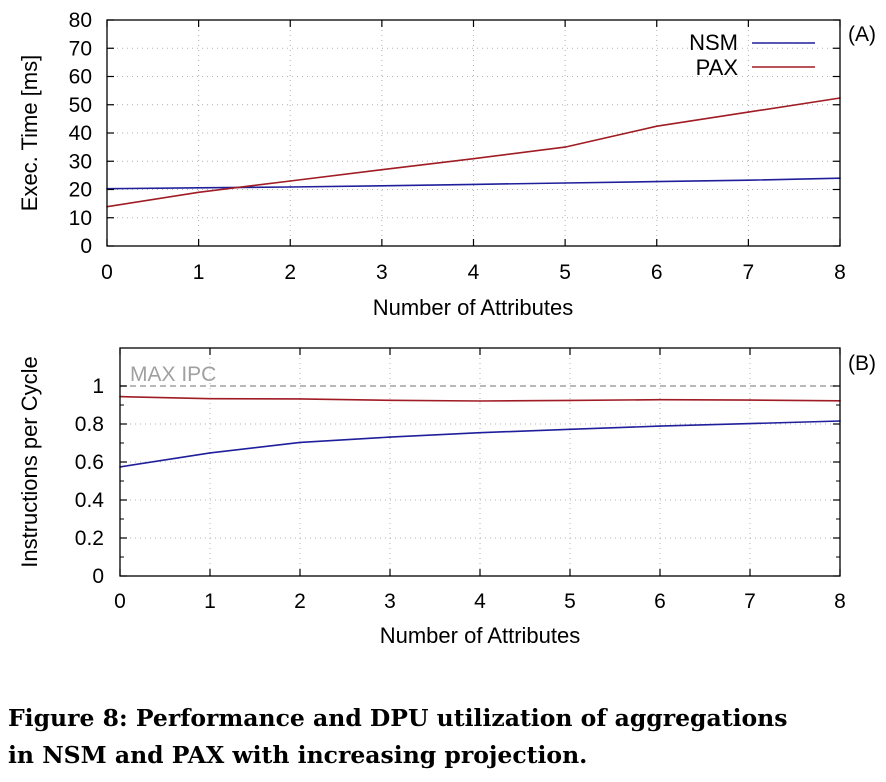  What do you see at coordinates (86, 246) in the screenshot?
I see `panel-a-y-tick-label: 0` at bounding box center [86, 246].